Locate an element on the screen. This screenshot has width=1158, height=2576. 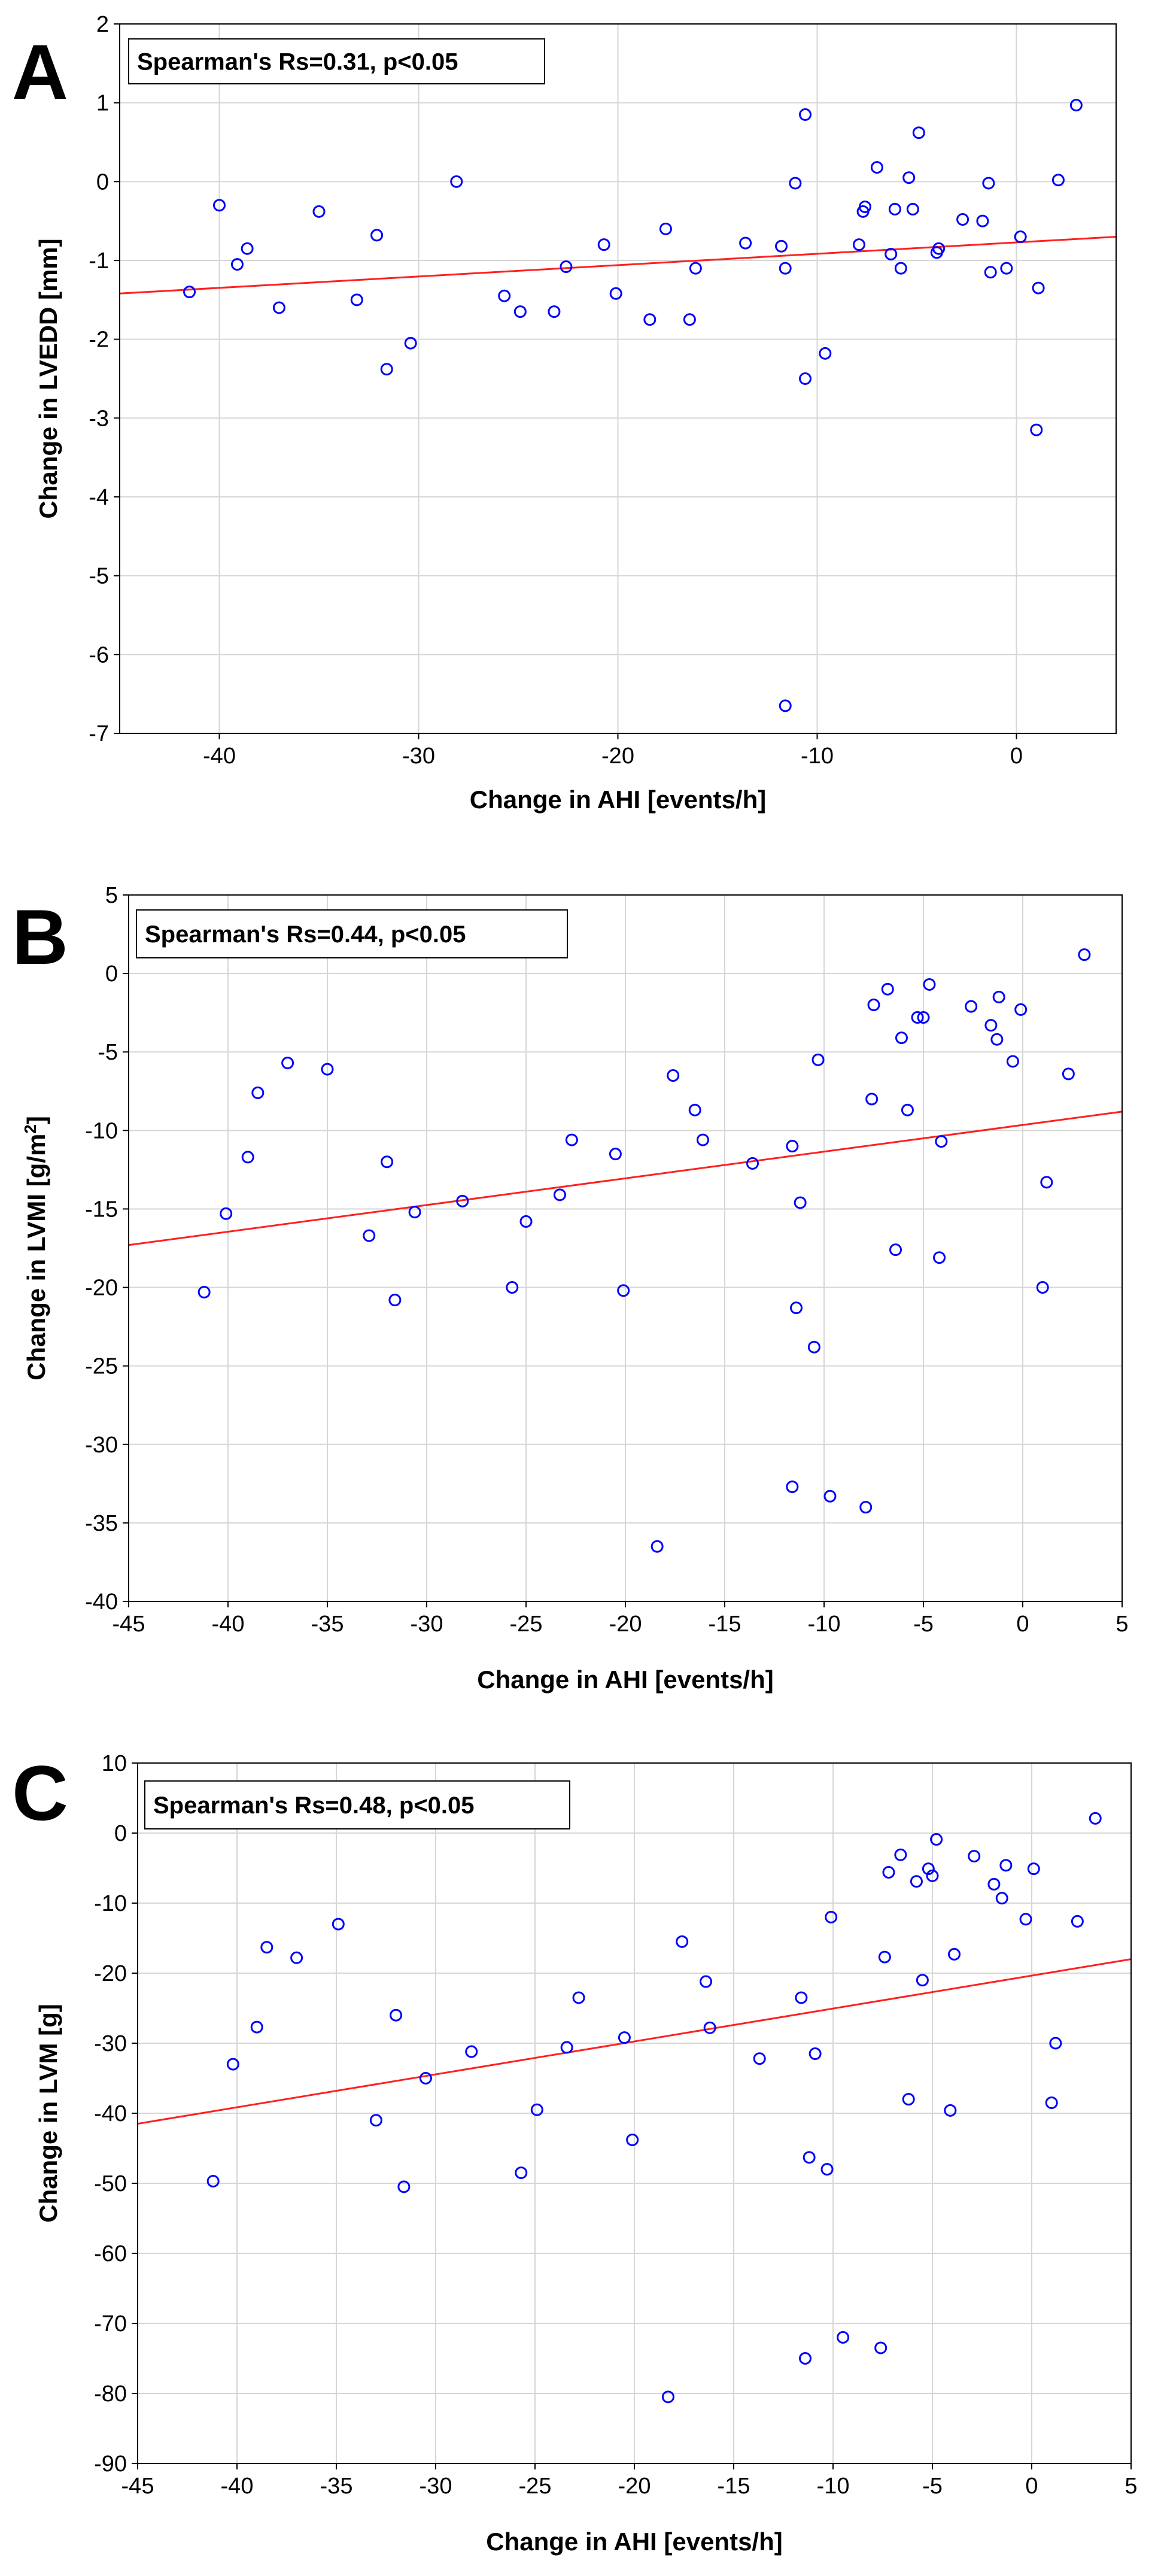
panel-a-y-tick-label: 2 is located at coordinates (102, 24).